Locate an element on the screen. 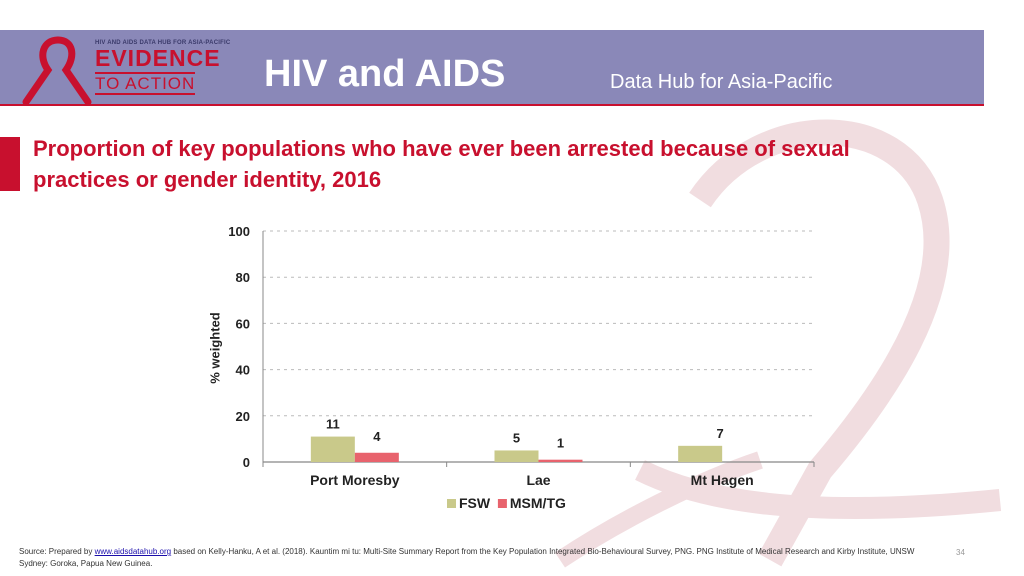  header-subtitle: Data Hub for Asia-Pacific is located at coordinates (721, 82).